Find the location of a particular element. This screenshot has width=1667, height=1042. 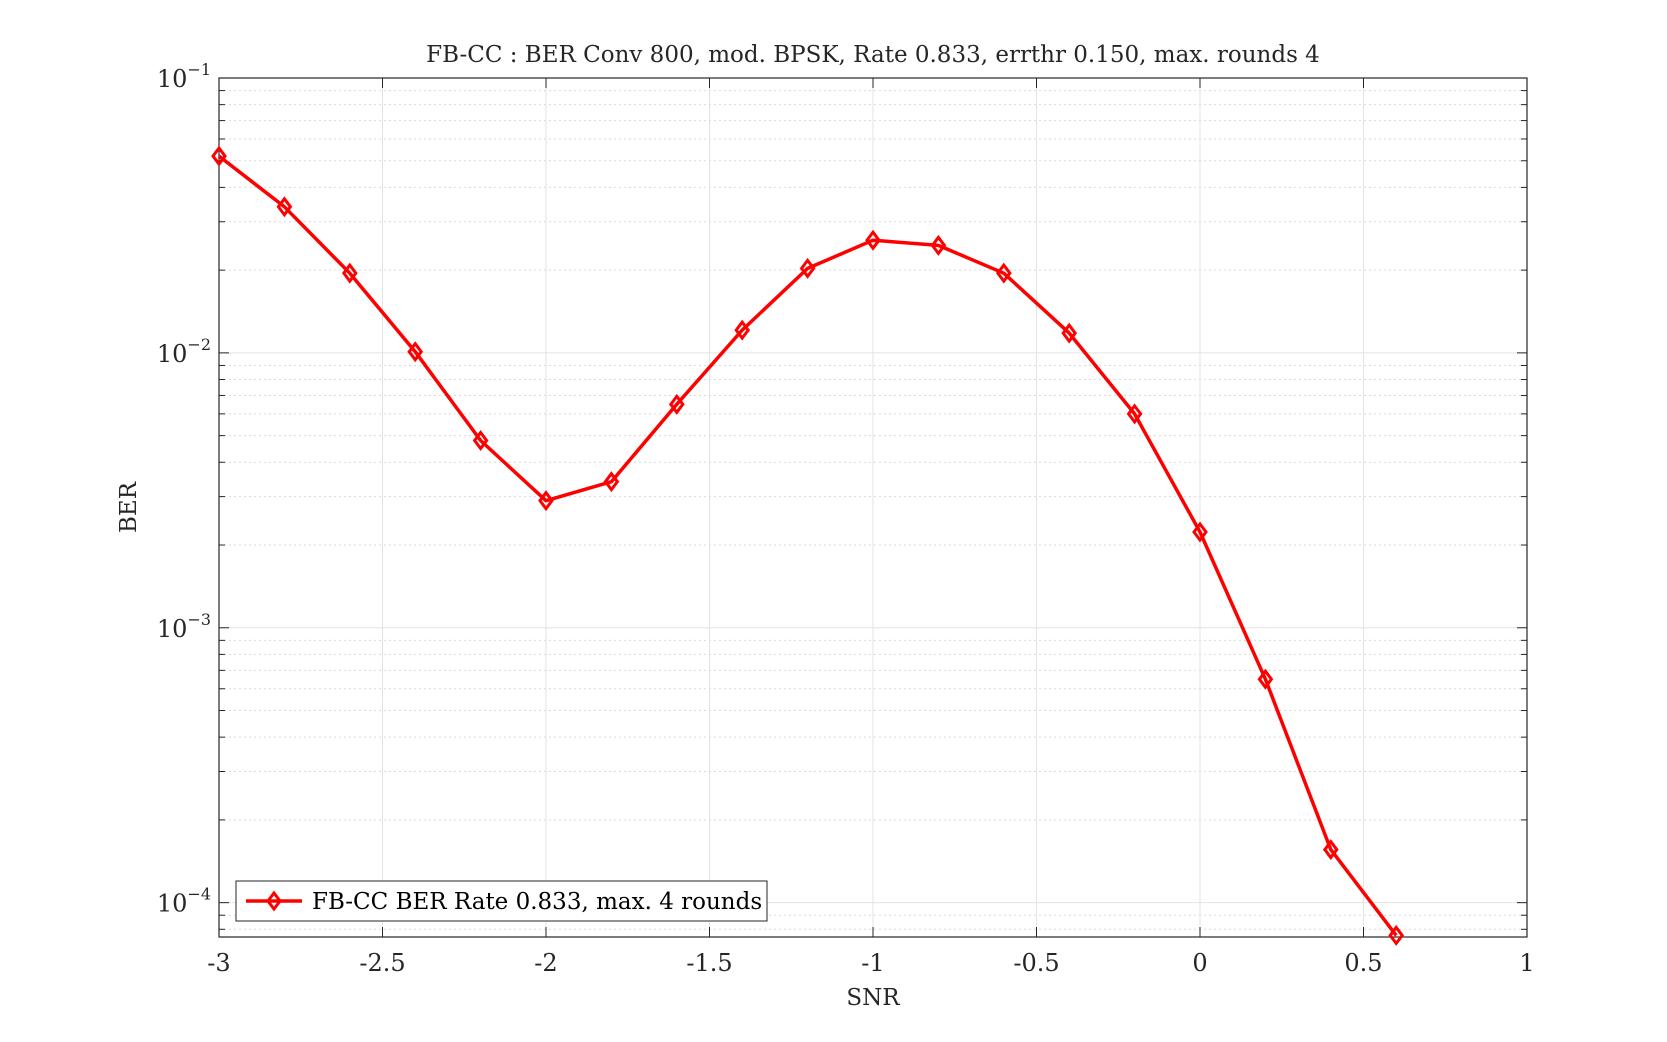

x-tick-label: 0 is located at coordinates (1199, 963).